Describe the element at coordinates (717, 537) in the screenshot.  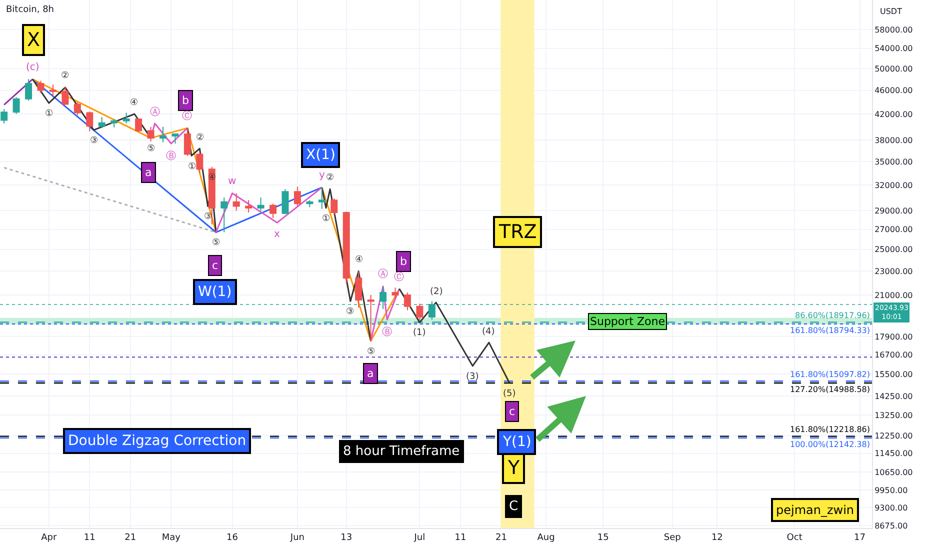
I see `x-tick-label: 12` at that location.